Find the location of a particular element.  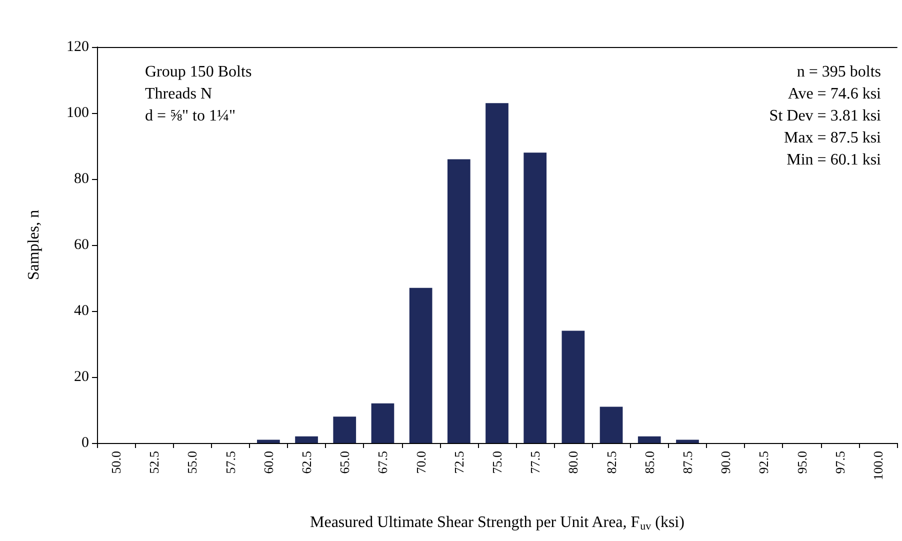

x-tick-label: 87.5 is located at coordinates (687, 462).